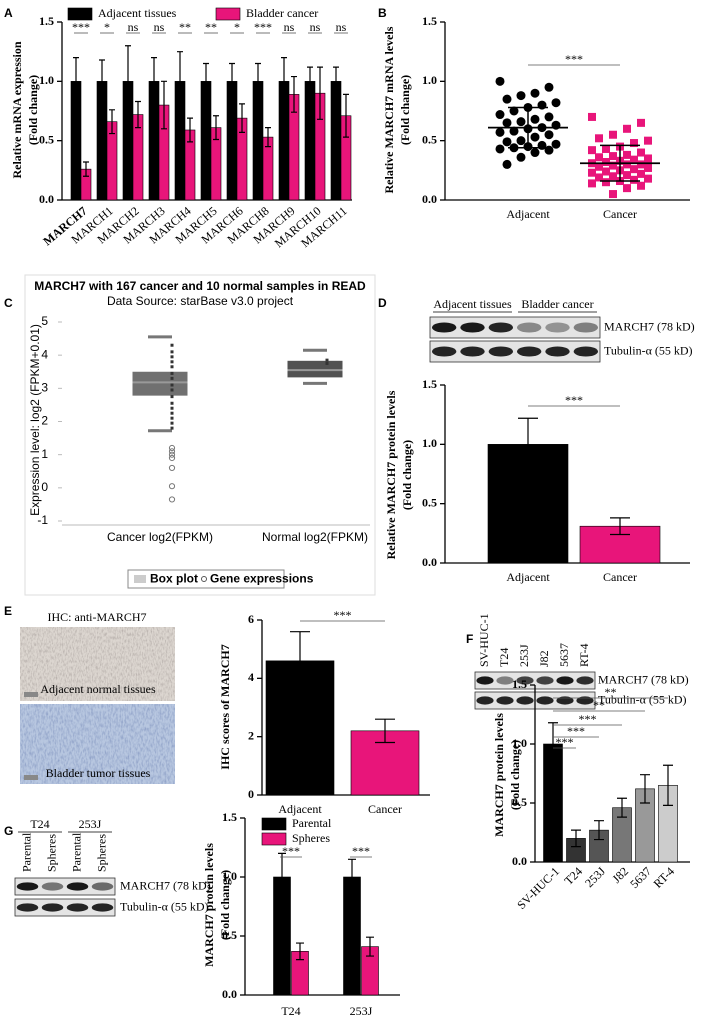  Describe the element at coordinates (336, 141) in the screenshot. I see `bar` at that location.